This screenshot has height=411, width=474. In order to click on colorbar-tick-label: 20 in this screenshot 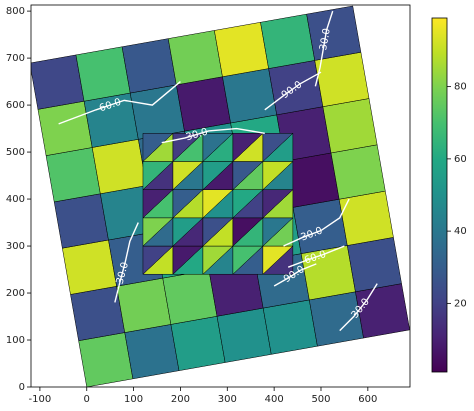, I will do `click(460, 303)`.